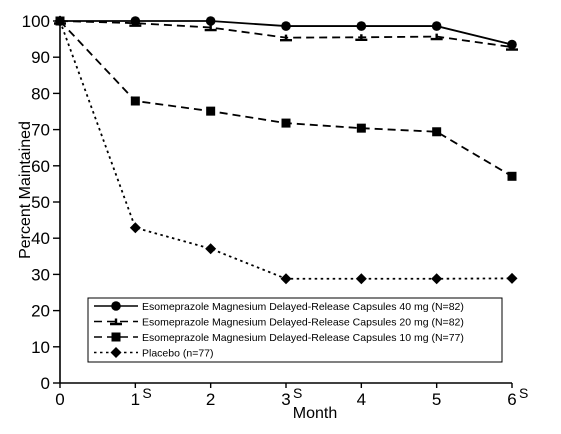  Describe the element at coordinates (40, 311) in the screenshot. I see `y-tick-label: 20` at that location.